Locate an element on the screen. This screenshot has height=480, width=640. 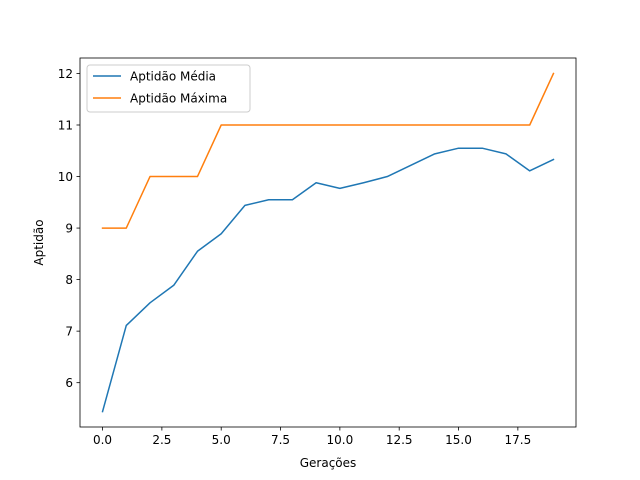
y-tick-label: 11 is located at coordinates (65, 125).